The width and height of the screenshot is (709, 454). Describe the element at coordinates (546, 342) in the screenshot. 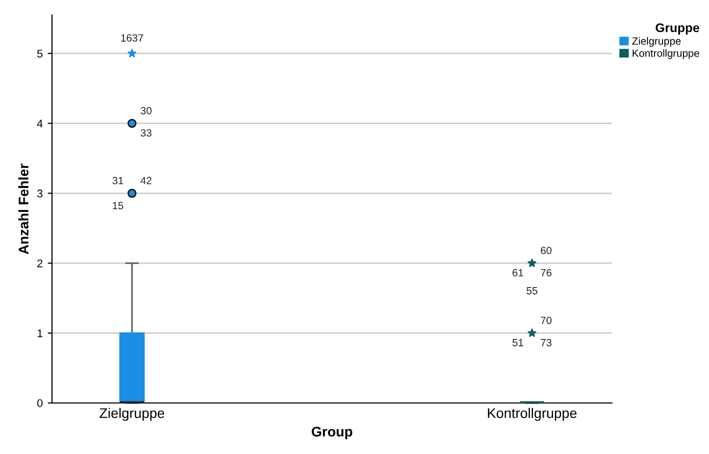

I see `annotation: 73` at that location.